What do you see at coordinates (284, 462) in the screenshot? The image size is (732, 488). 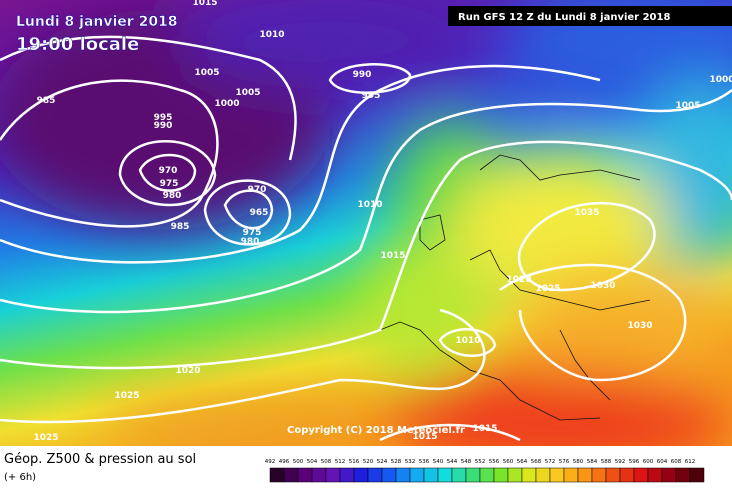 I see `scale-label: 496` at bounding box center [284, 462].